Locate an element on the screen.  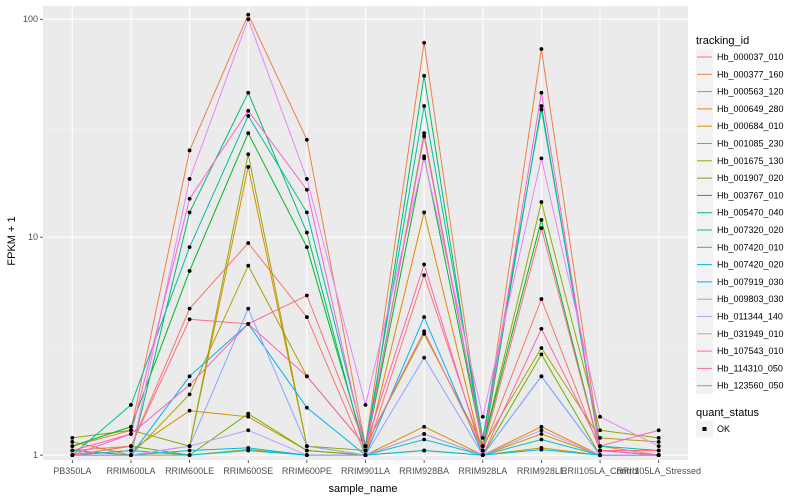
shape-legend-key-point is located at coordinates (704, 429).